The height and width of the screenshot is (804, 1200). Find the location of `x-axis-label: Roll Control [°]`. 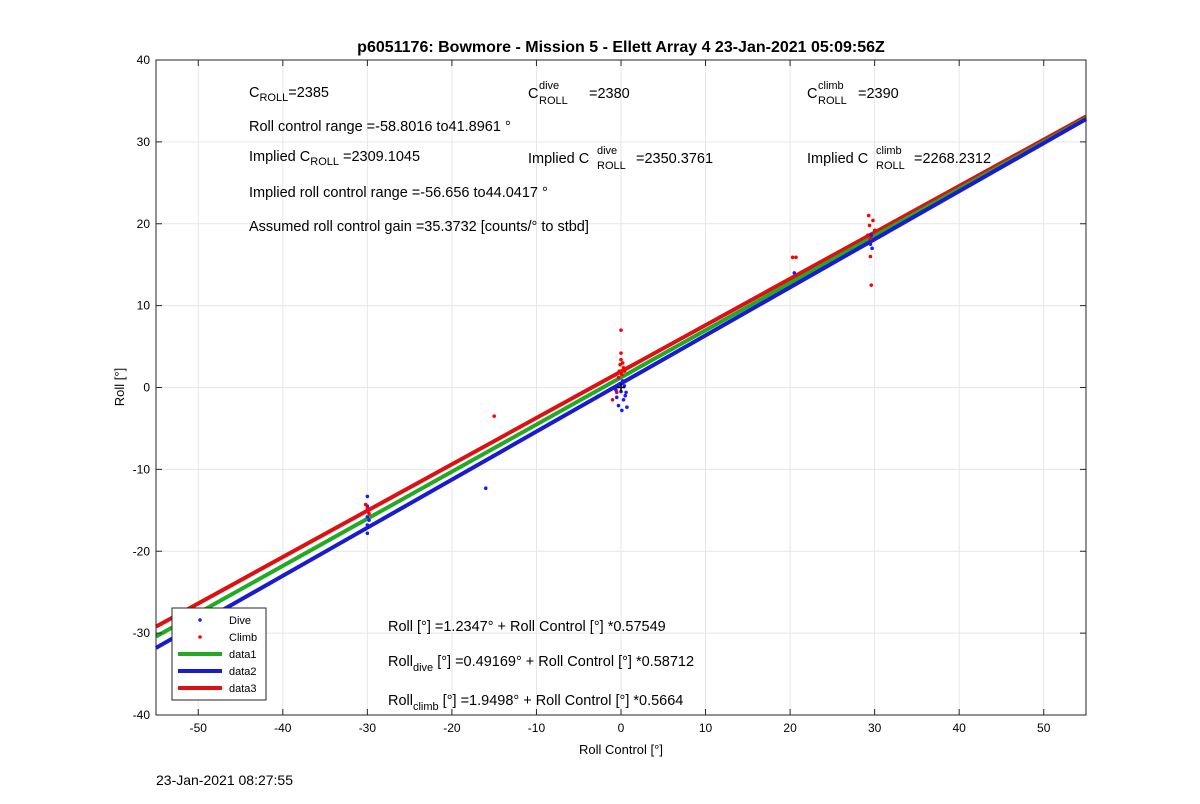

x-axis-label: Roll Control [°] is located at coordinates (621, 749).